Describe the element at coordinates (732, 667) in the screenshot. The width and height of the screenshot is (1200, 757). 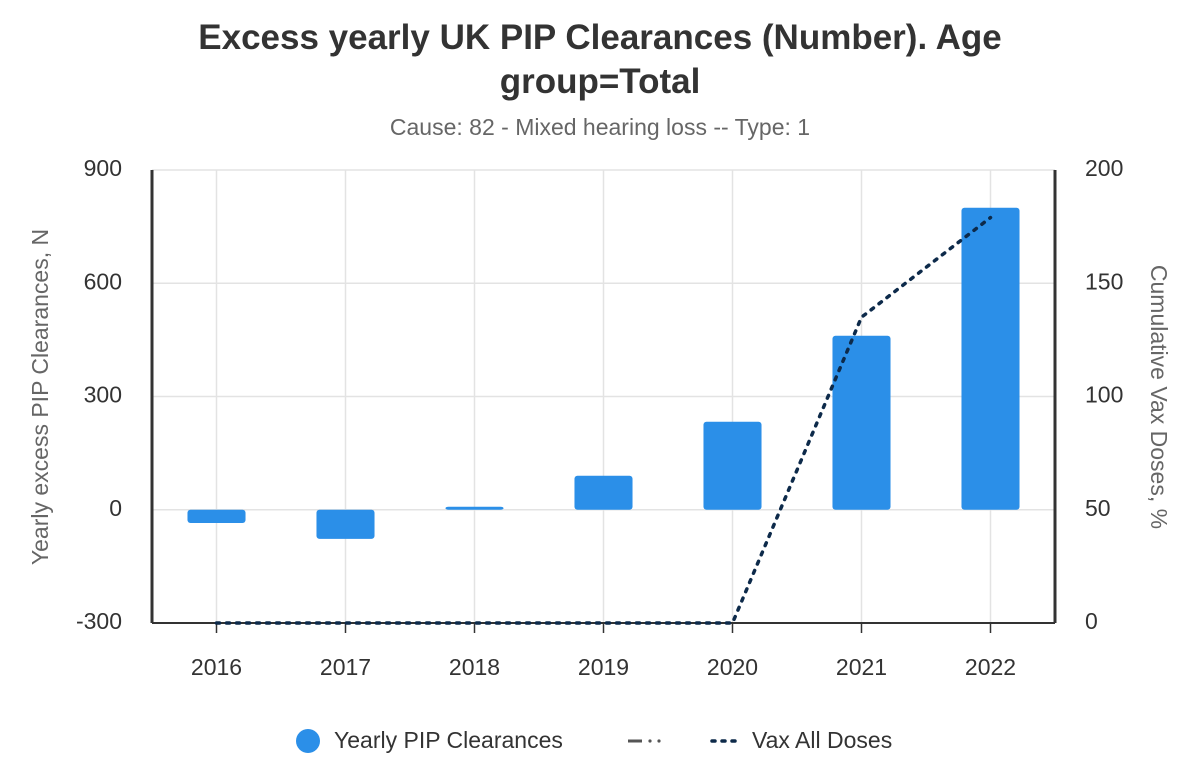
I see `x-tick-label: 2020` at that location.